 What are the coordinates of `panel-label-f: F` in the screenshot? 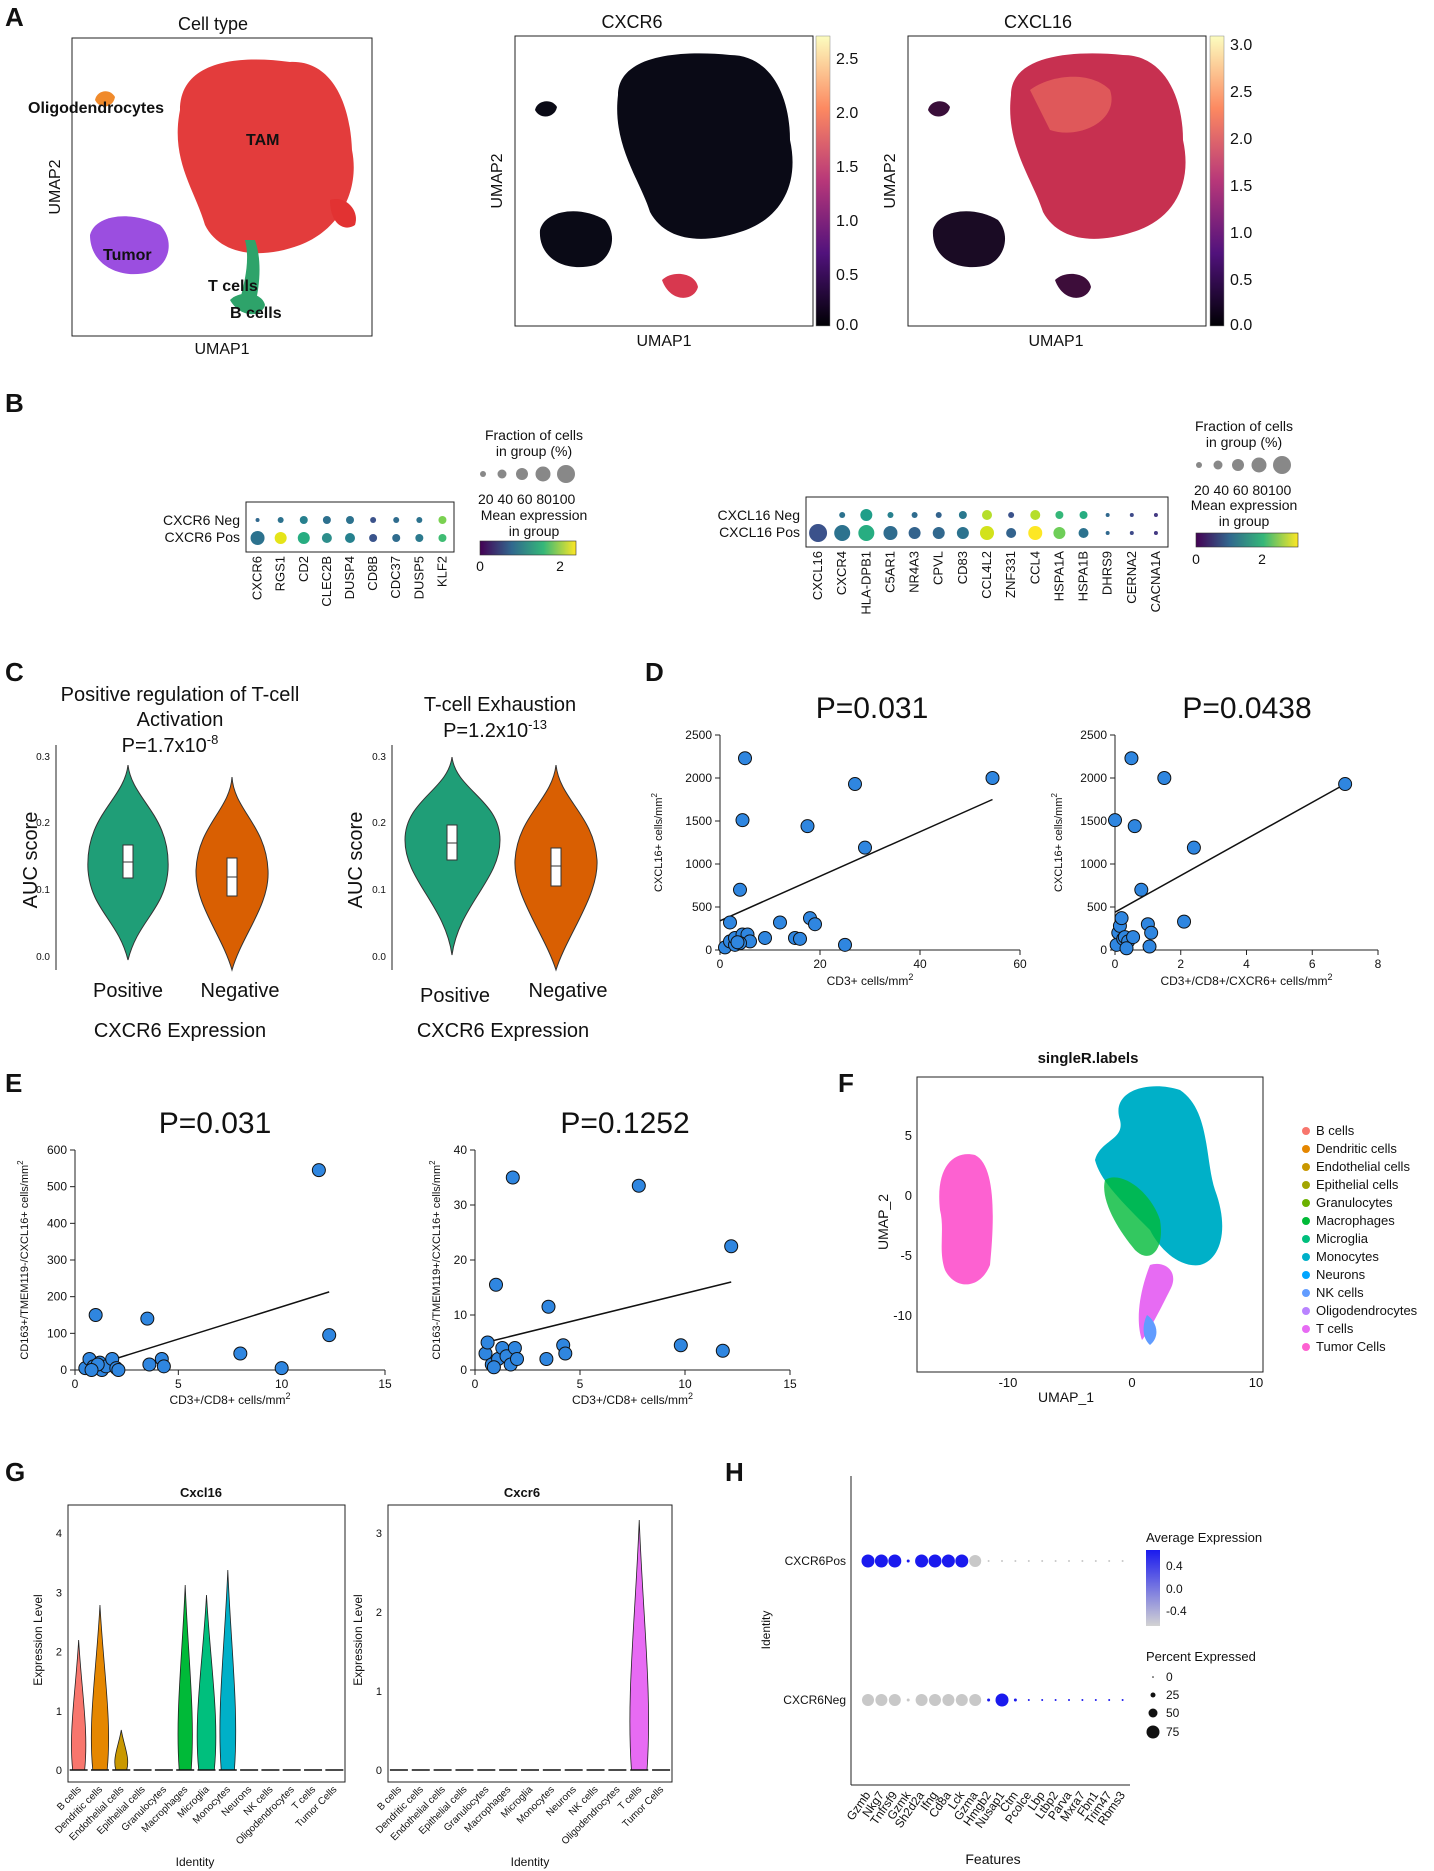 It's located at (846, 1083).